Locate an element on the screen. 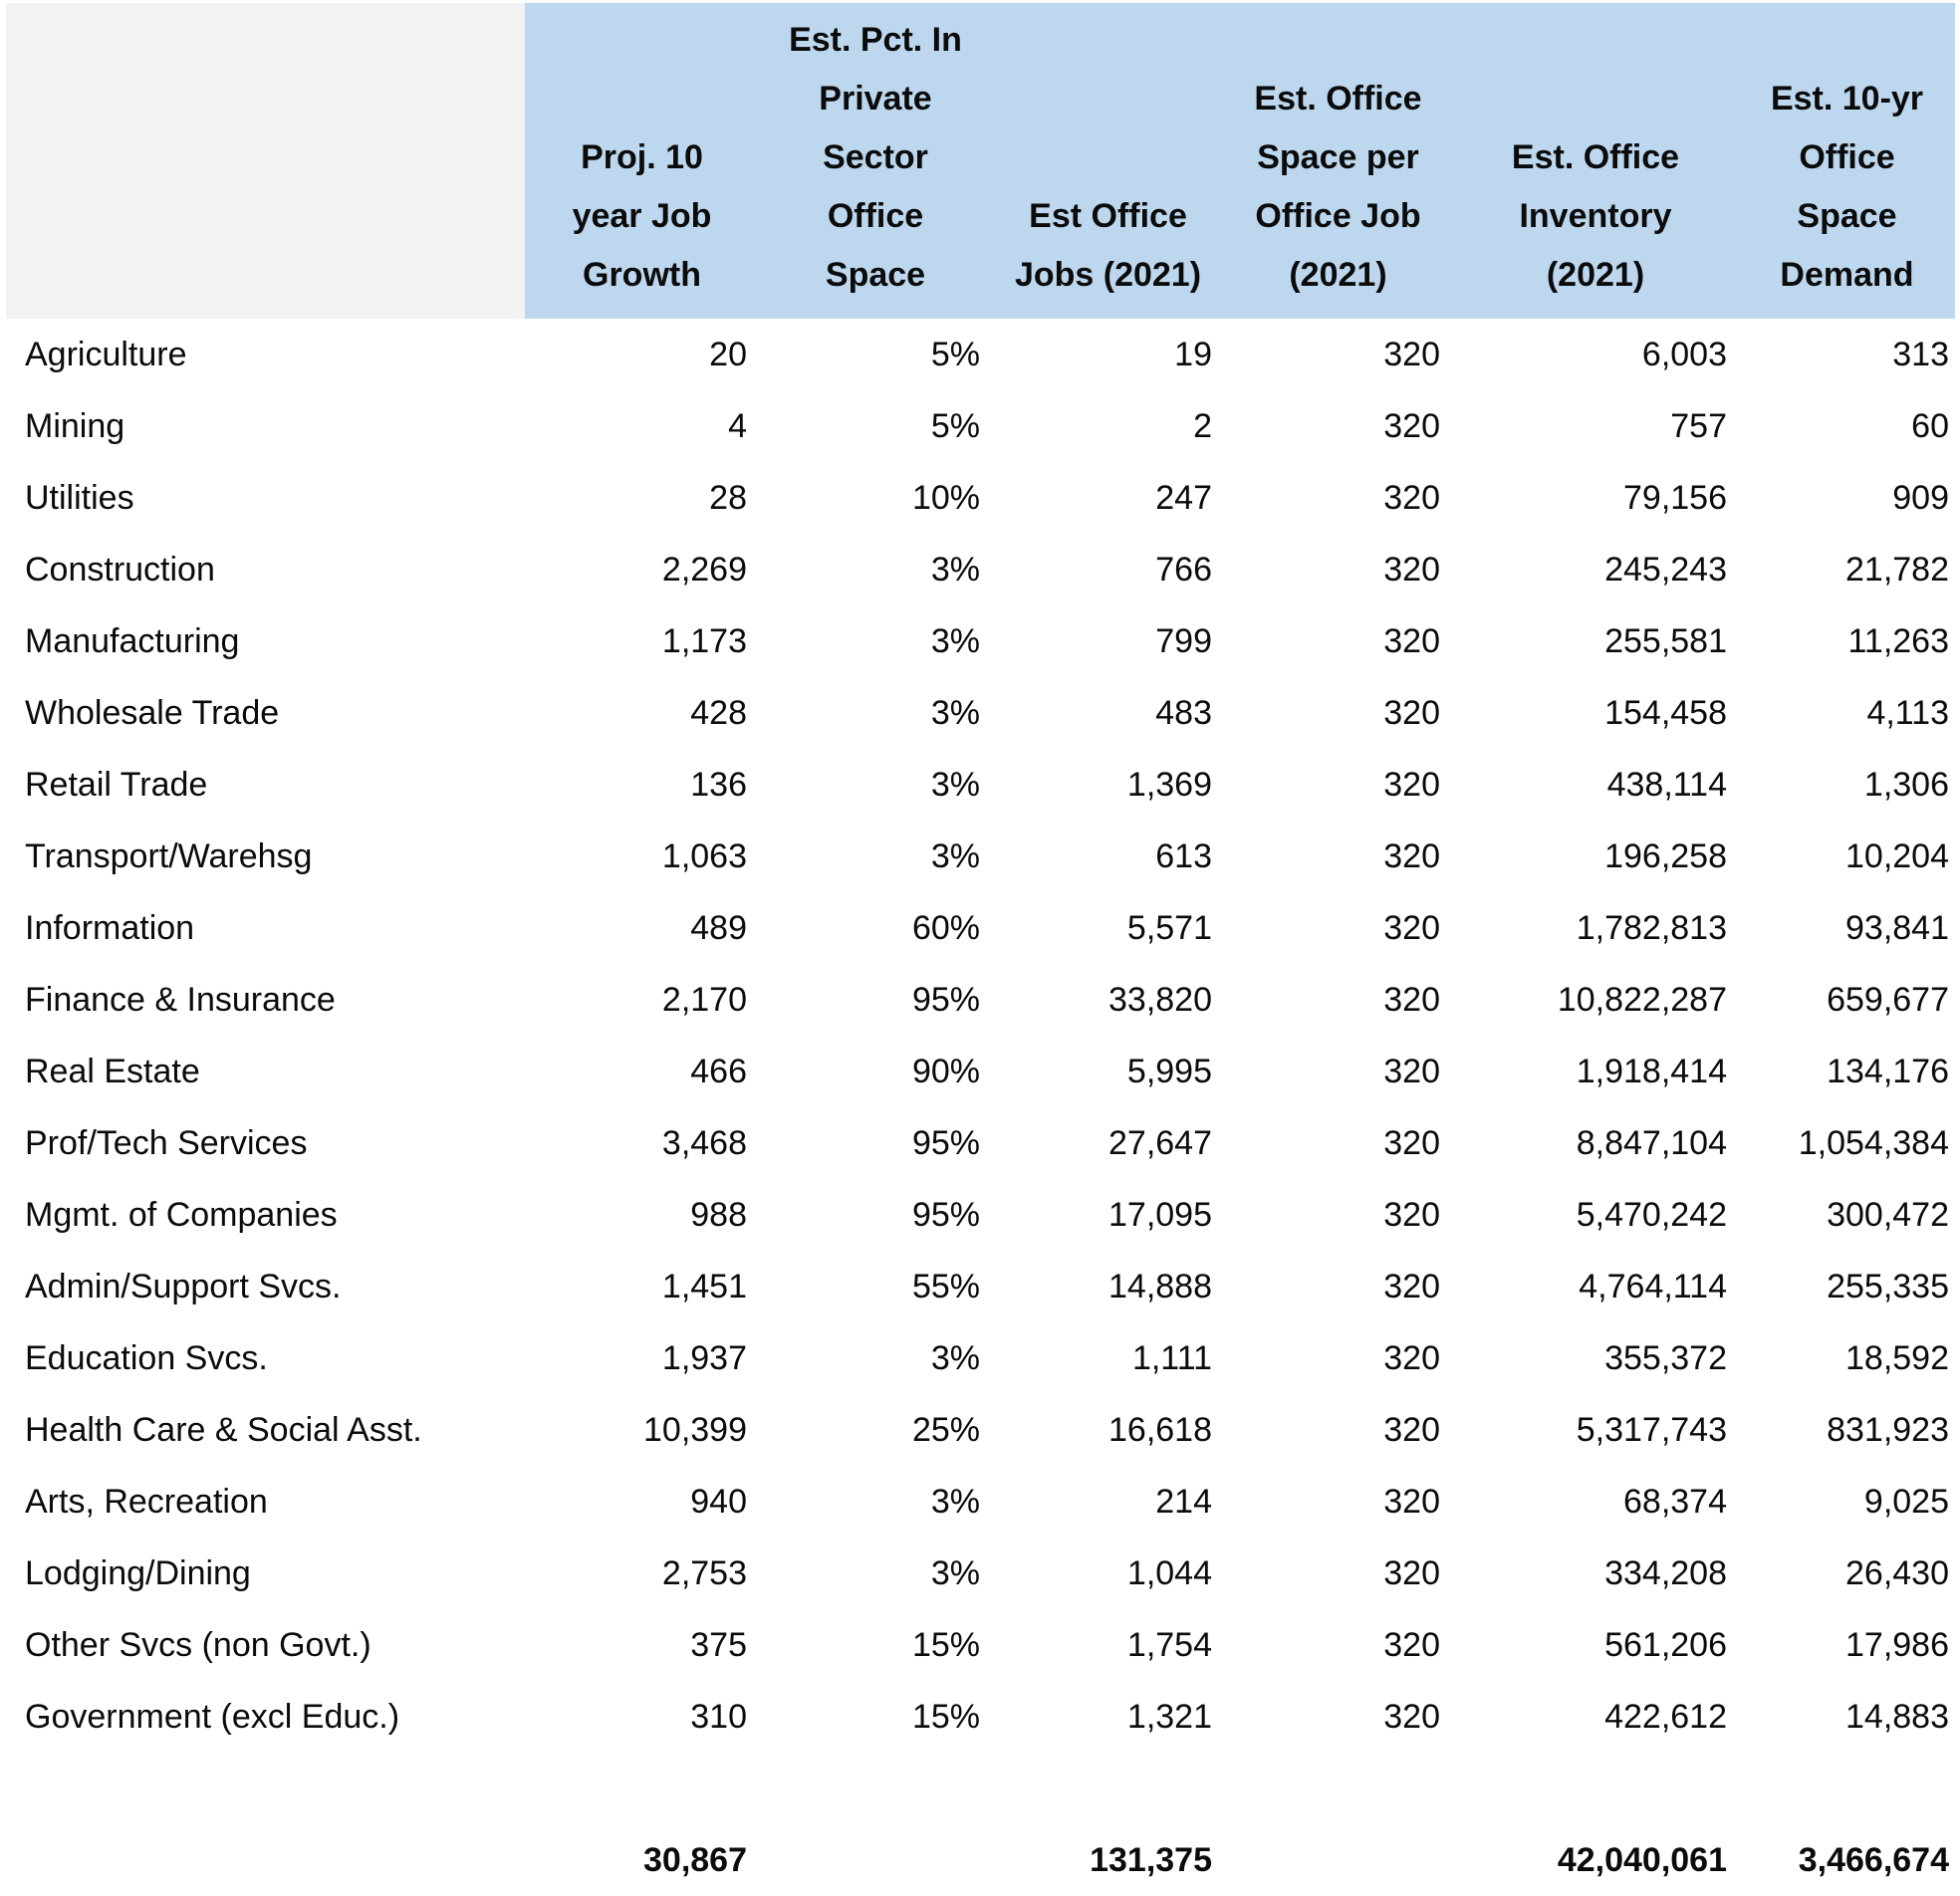 The height and width of the screenshot is (1896, 1960). table-row-15-growth: 10,399 is located at coordinates (695, 1429).